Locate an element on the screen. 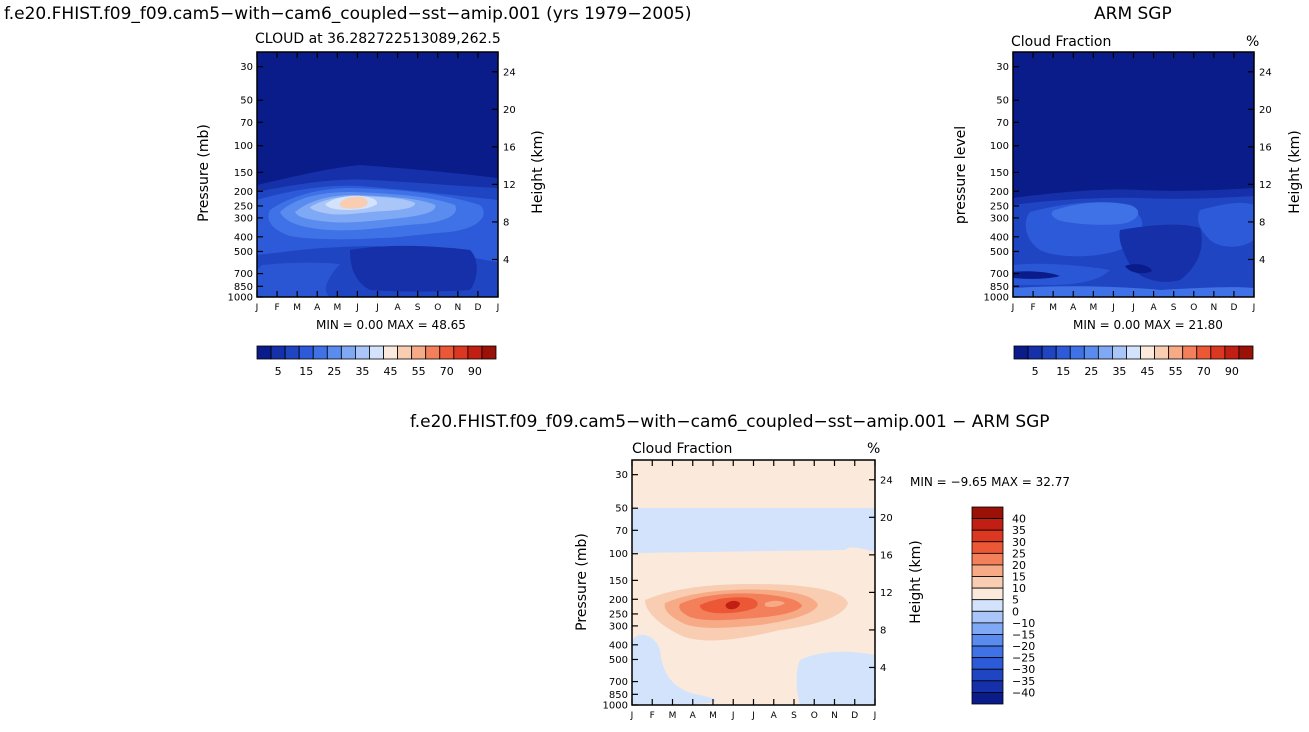 This screenshot has height=732, width=1309. panel-b-colorbar-label: 70 is located at coordinates (1204, 371).